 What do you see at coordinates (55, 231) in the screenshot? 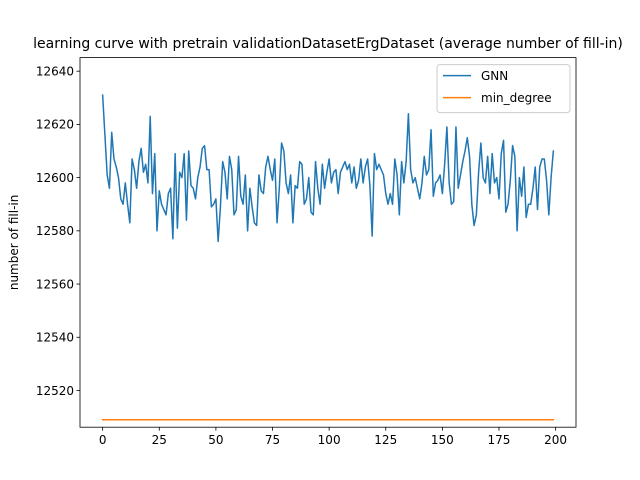
I see `y-tick-label: 12580` at bounding box center [55, 231].